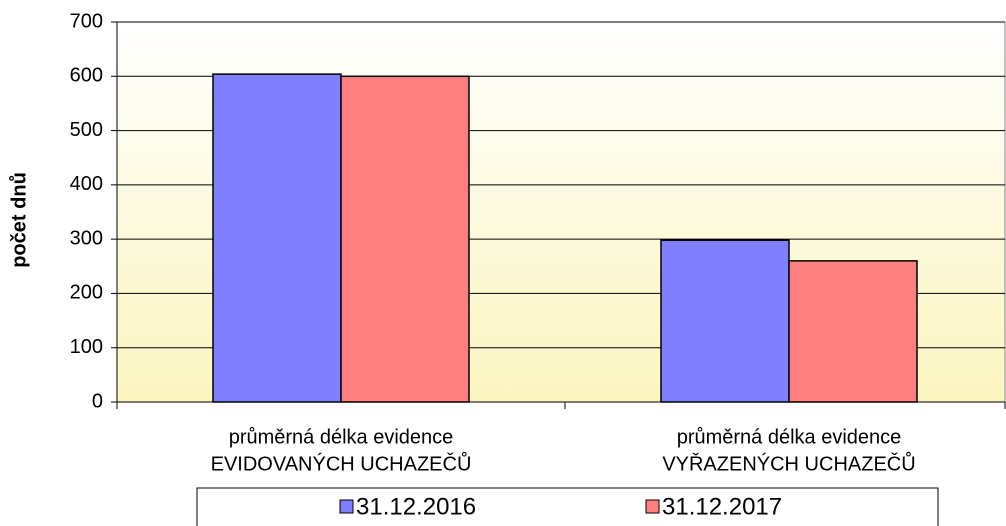 Image resolution: width=1006 pixels, height=526 pixels. I want to click on y-tick-label: 200, so click(86, 293).